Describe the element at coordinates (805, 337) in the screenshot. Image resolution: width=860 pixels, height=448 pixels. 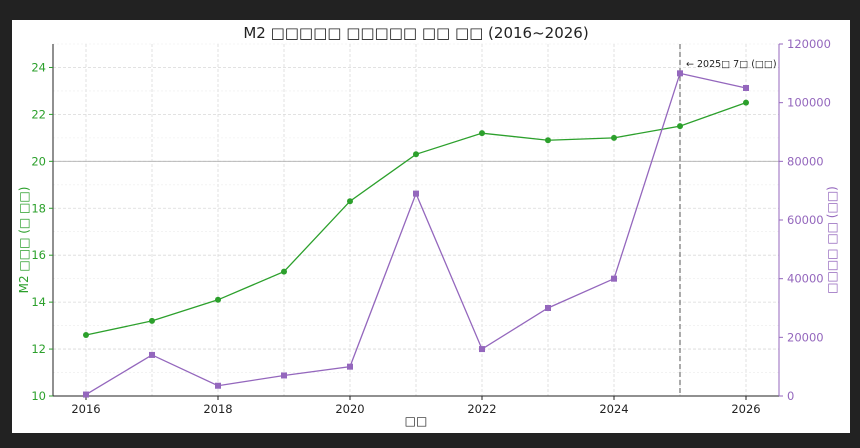
I see `y-right-tick-label: 20000` at that location.